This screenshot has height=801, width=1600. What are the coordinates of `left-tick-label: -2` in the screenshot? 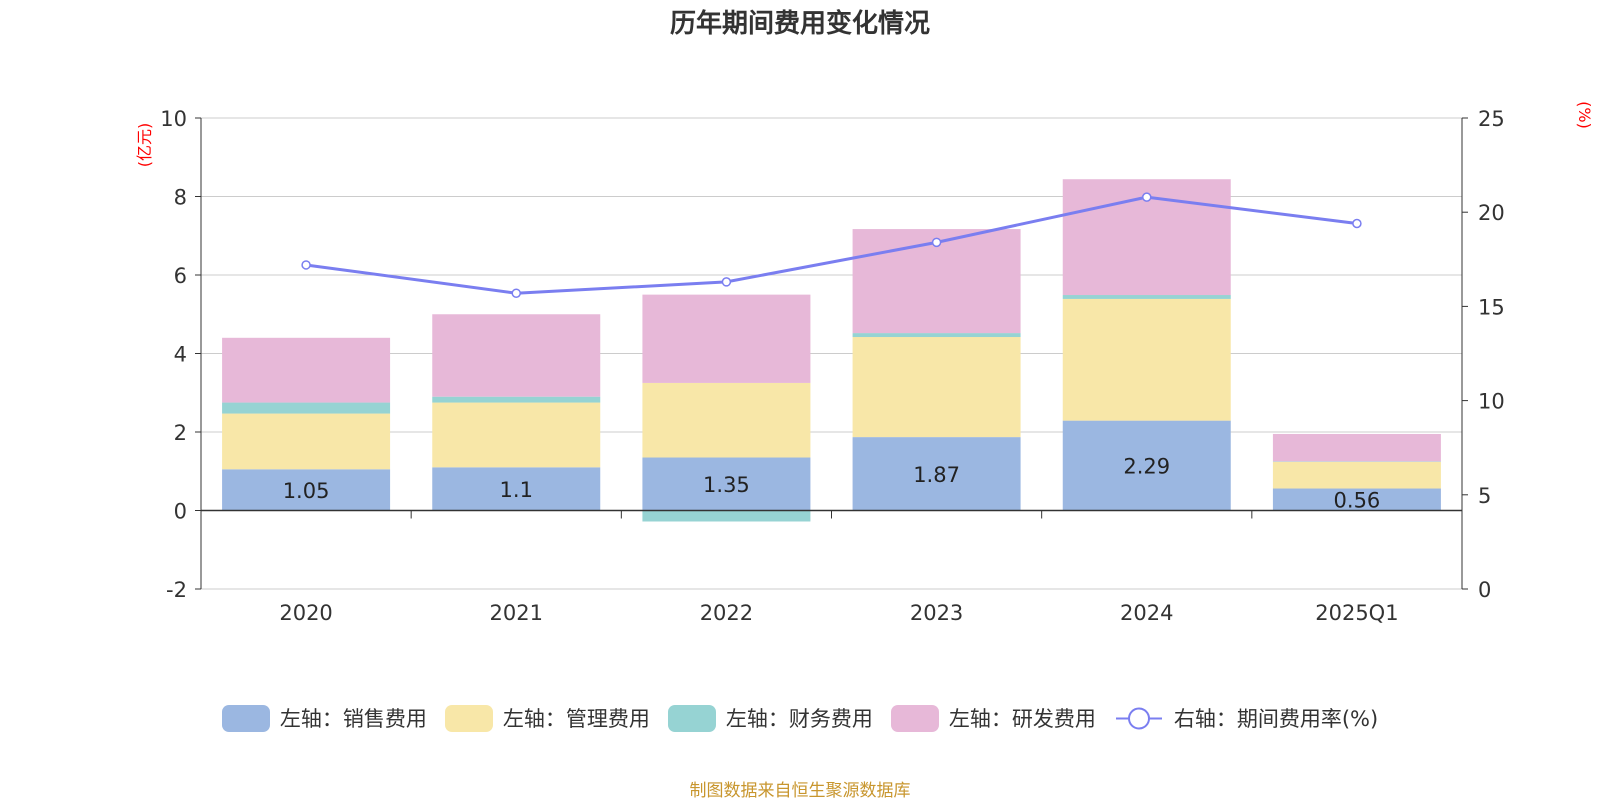 It's located at (176, 590).